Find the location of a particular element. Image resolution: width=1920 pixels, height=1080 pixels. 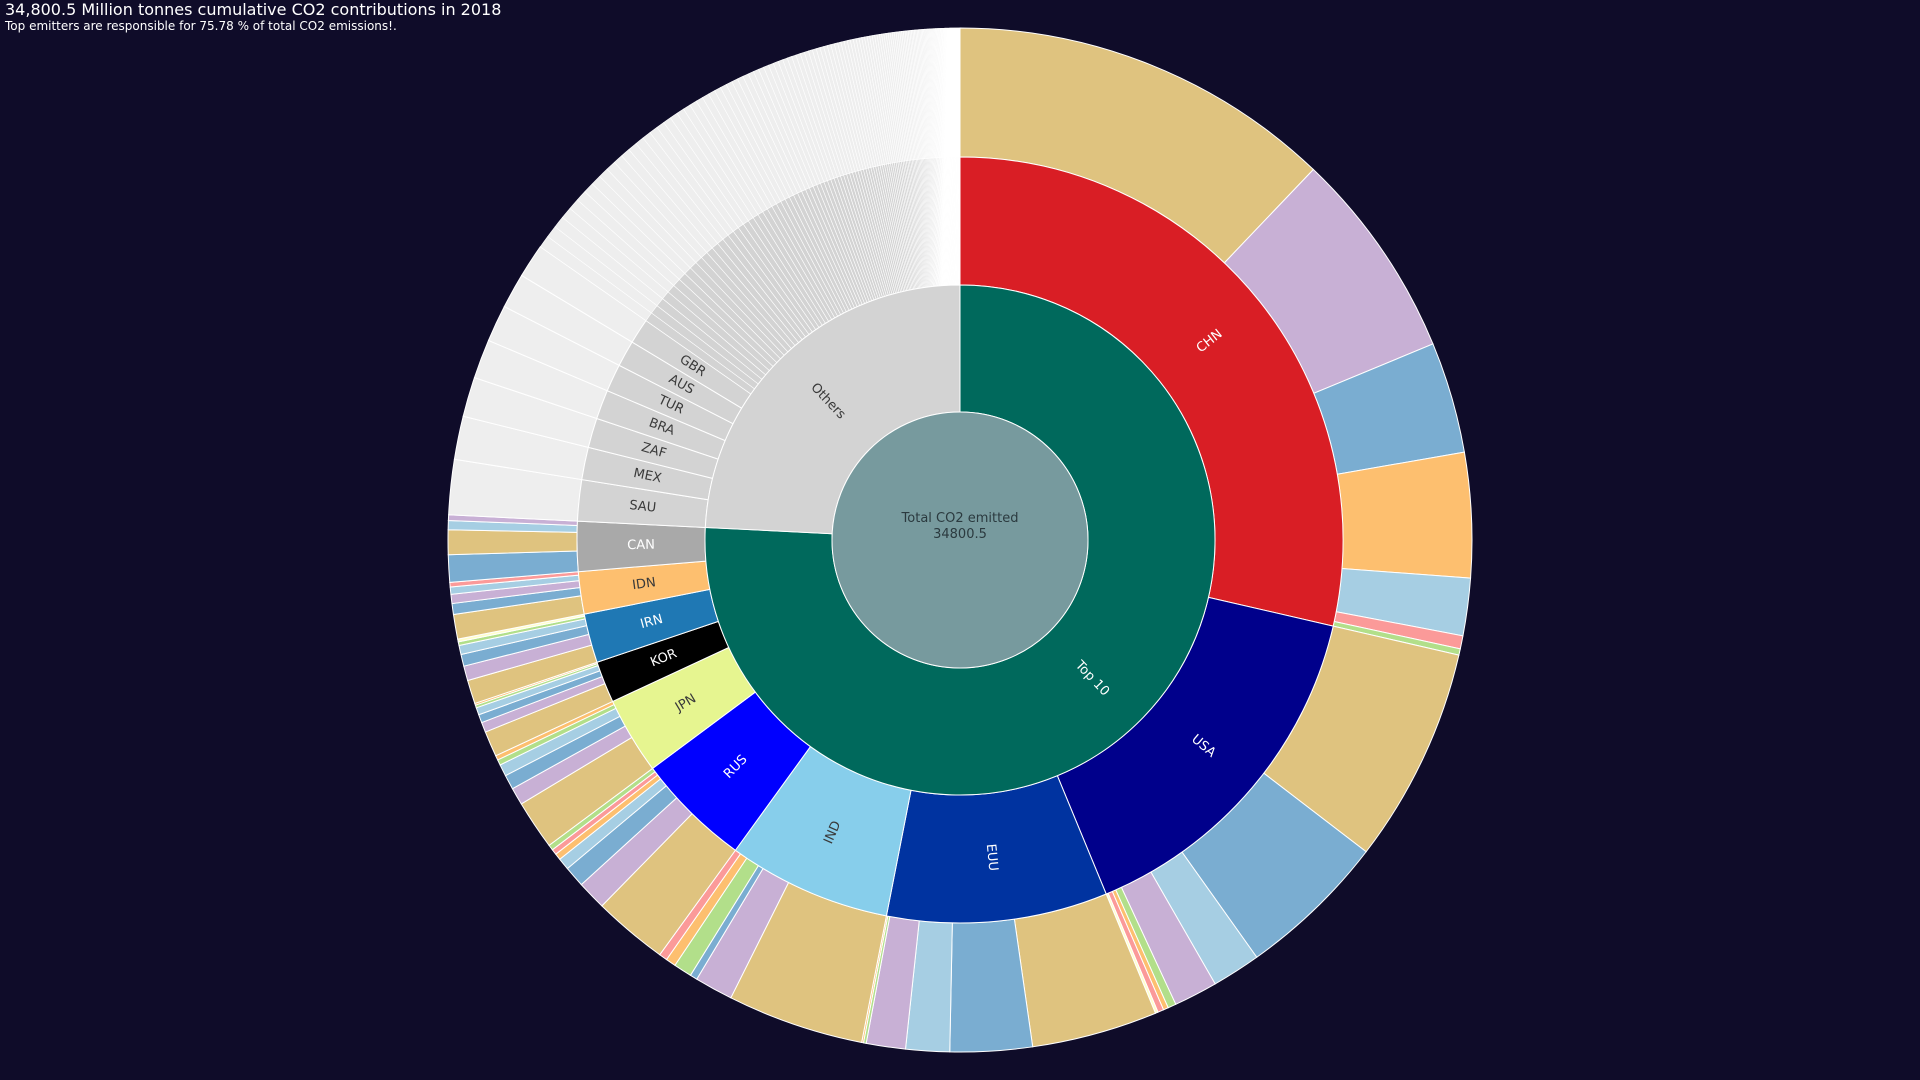

country-label-zaf: ZAF is located at coordinates (653, 450).